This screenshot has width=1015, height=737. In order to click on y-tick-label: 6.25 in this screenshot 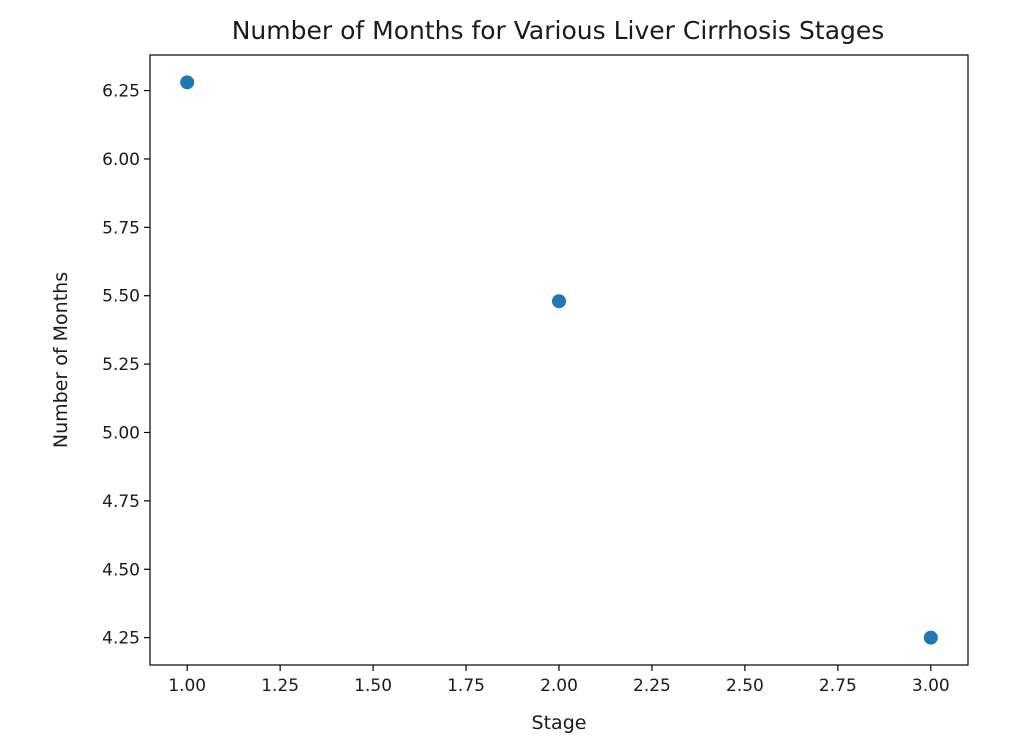, I will do `click(121, 92)`.